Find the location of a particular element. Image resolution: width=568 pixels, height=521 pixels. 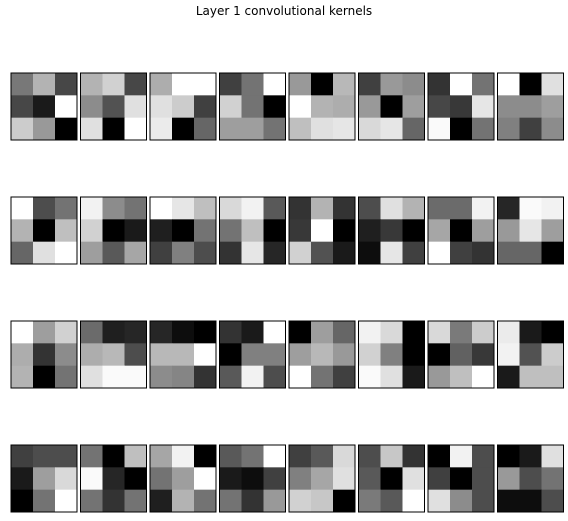

kernel-31-frame is located at coordinates (461, 478).